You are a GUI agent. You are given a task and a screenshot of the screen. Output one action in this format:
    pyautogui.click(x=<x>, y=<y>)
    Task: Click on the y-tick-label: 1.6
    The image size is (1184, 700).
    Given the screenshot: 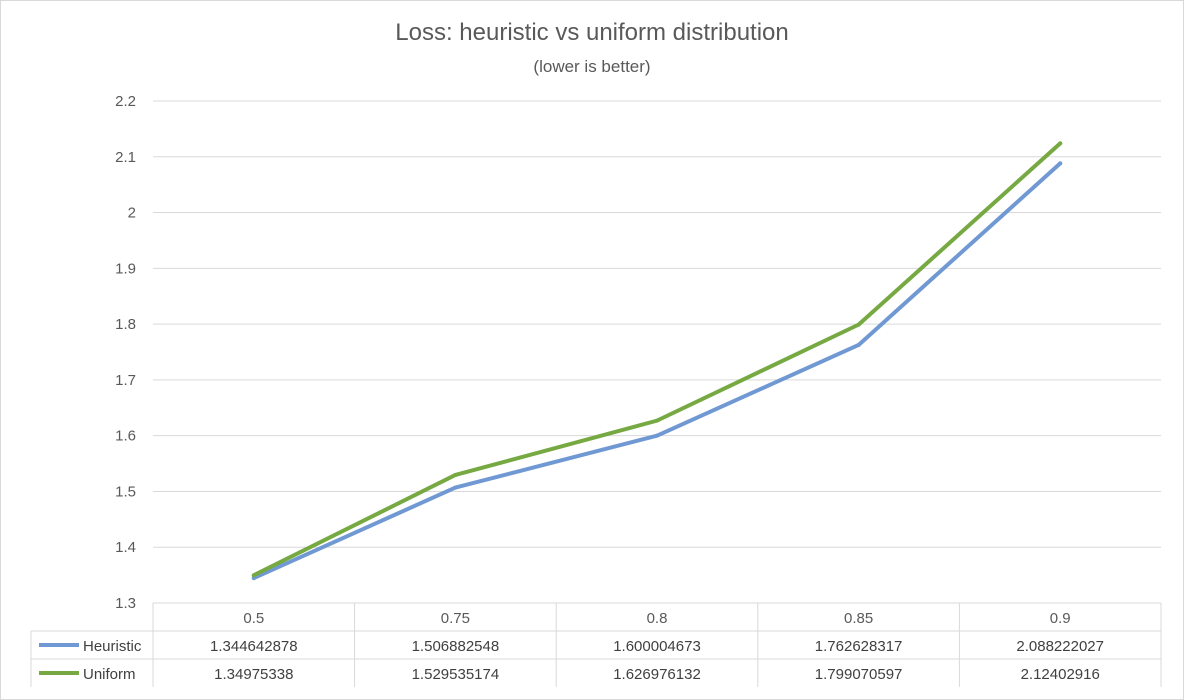 What is the action you would take?
    pyautogui.click(x=125, y=436)
    